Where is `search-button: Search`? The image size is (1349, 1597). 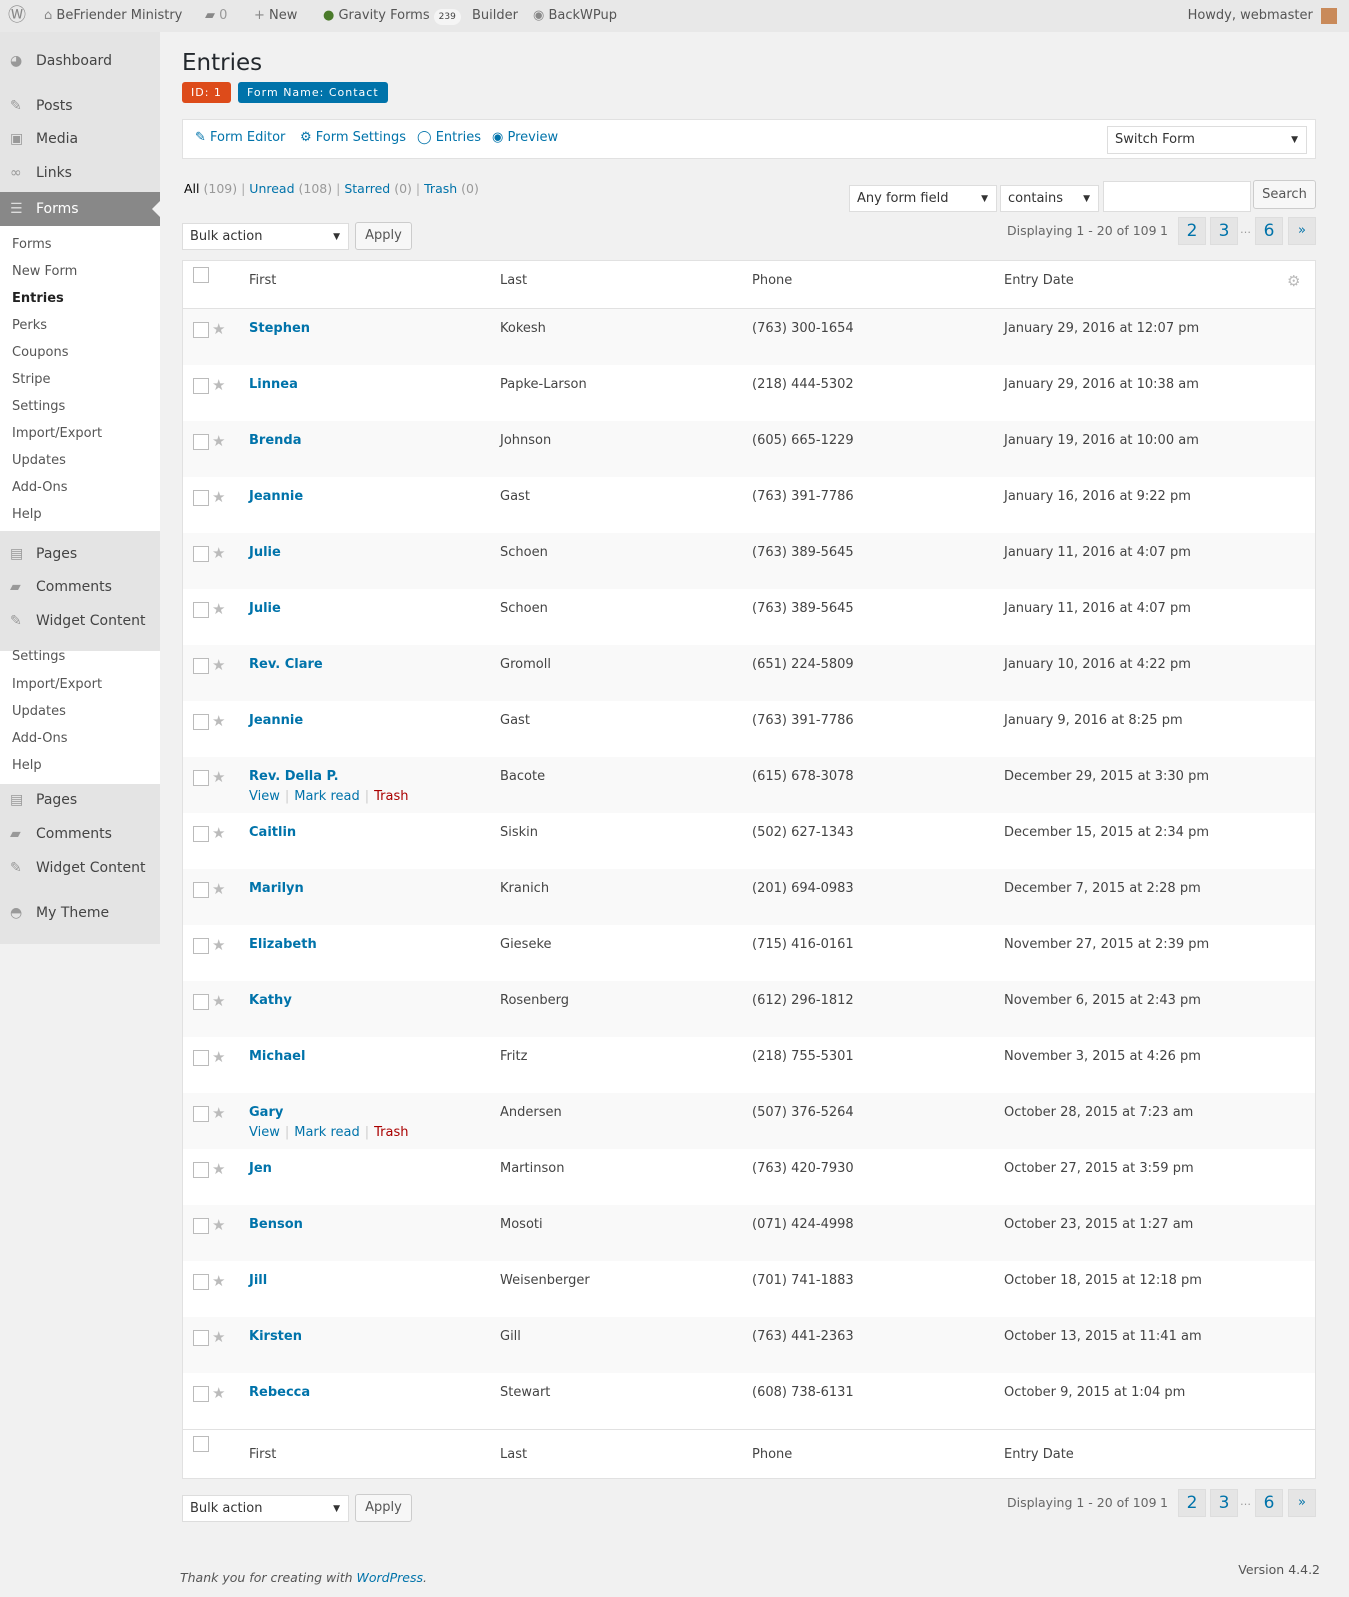
search-button: Search is located at coordinates (1284, 194).